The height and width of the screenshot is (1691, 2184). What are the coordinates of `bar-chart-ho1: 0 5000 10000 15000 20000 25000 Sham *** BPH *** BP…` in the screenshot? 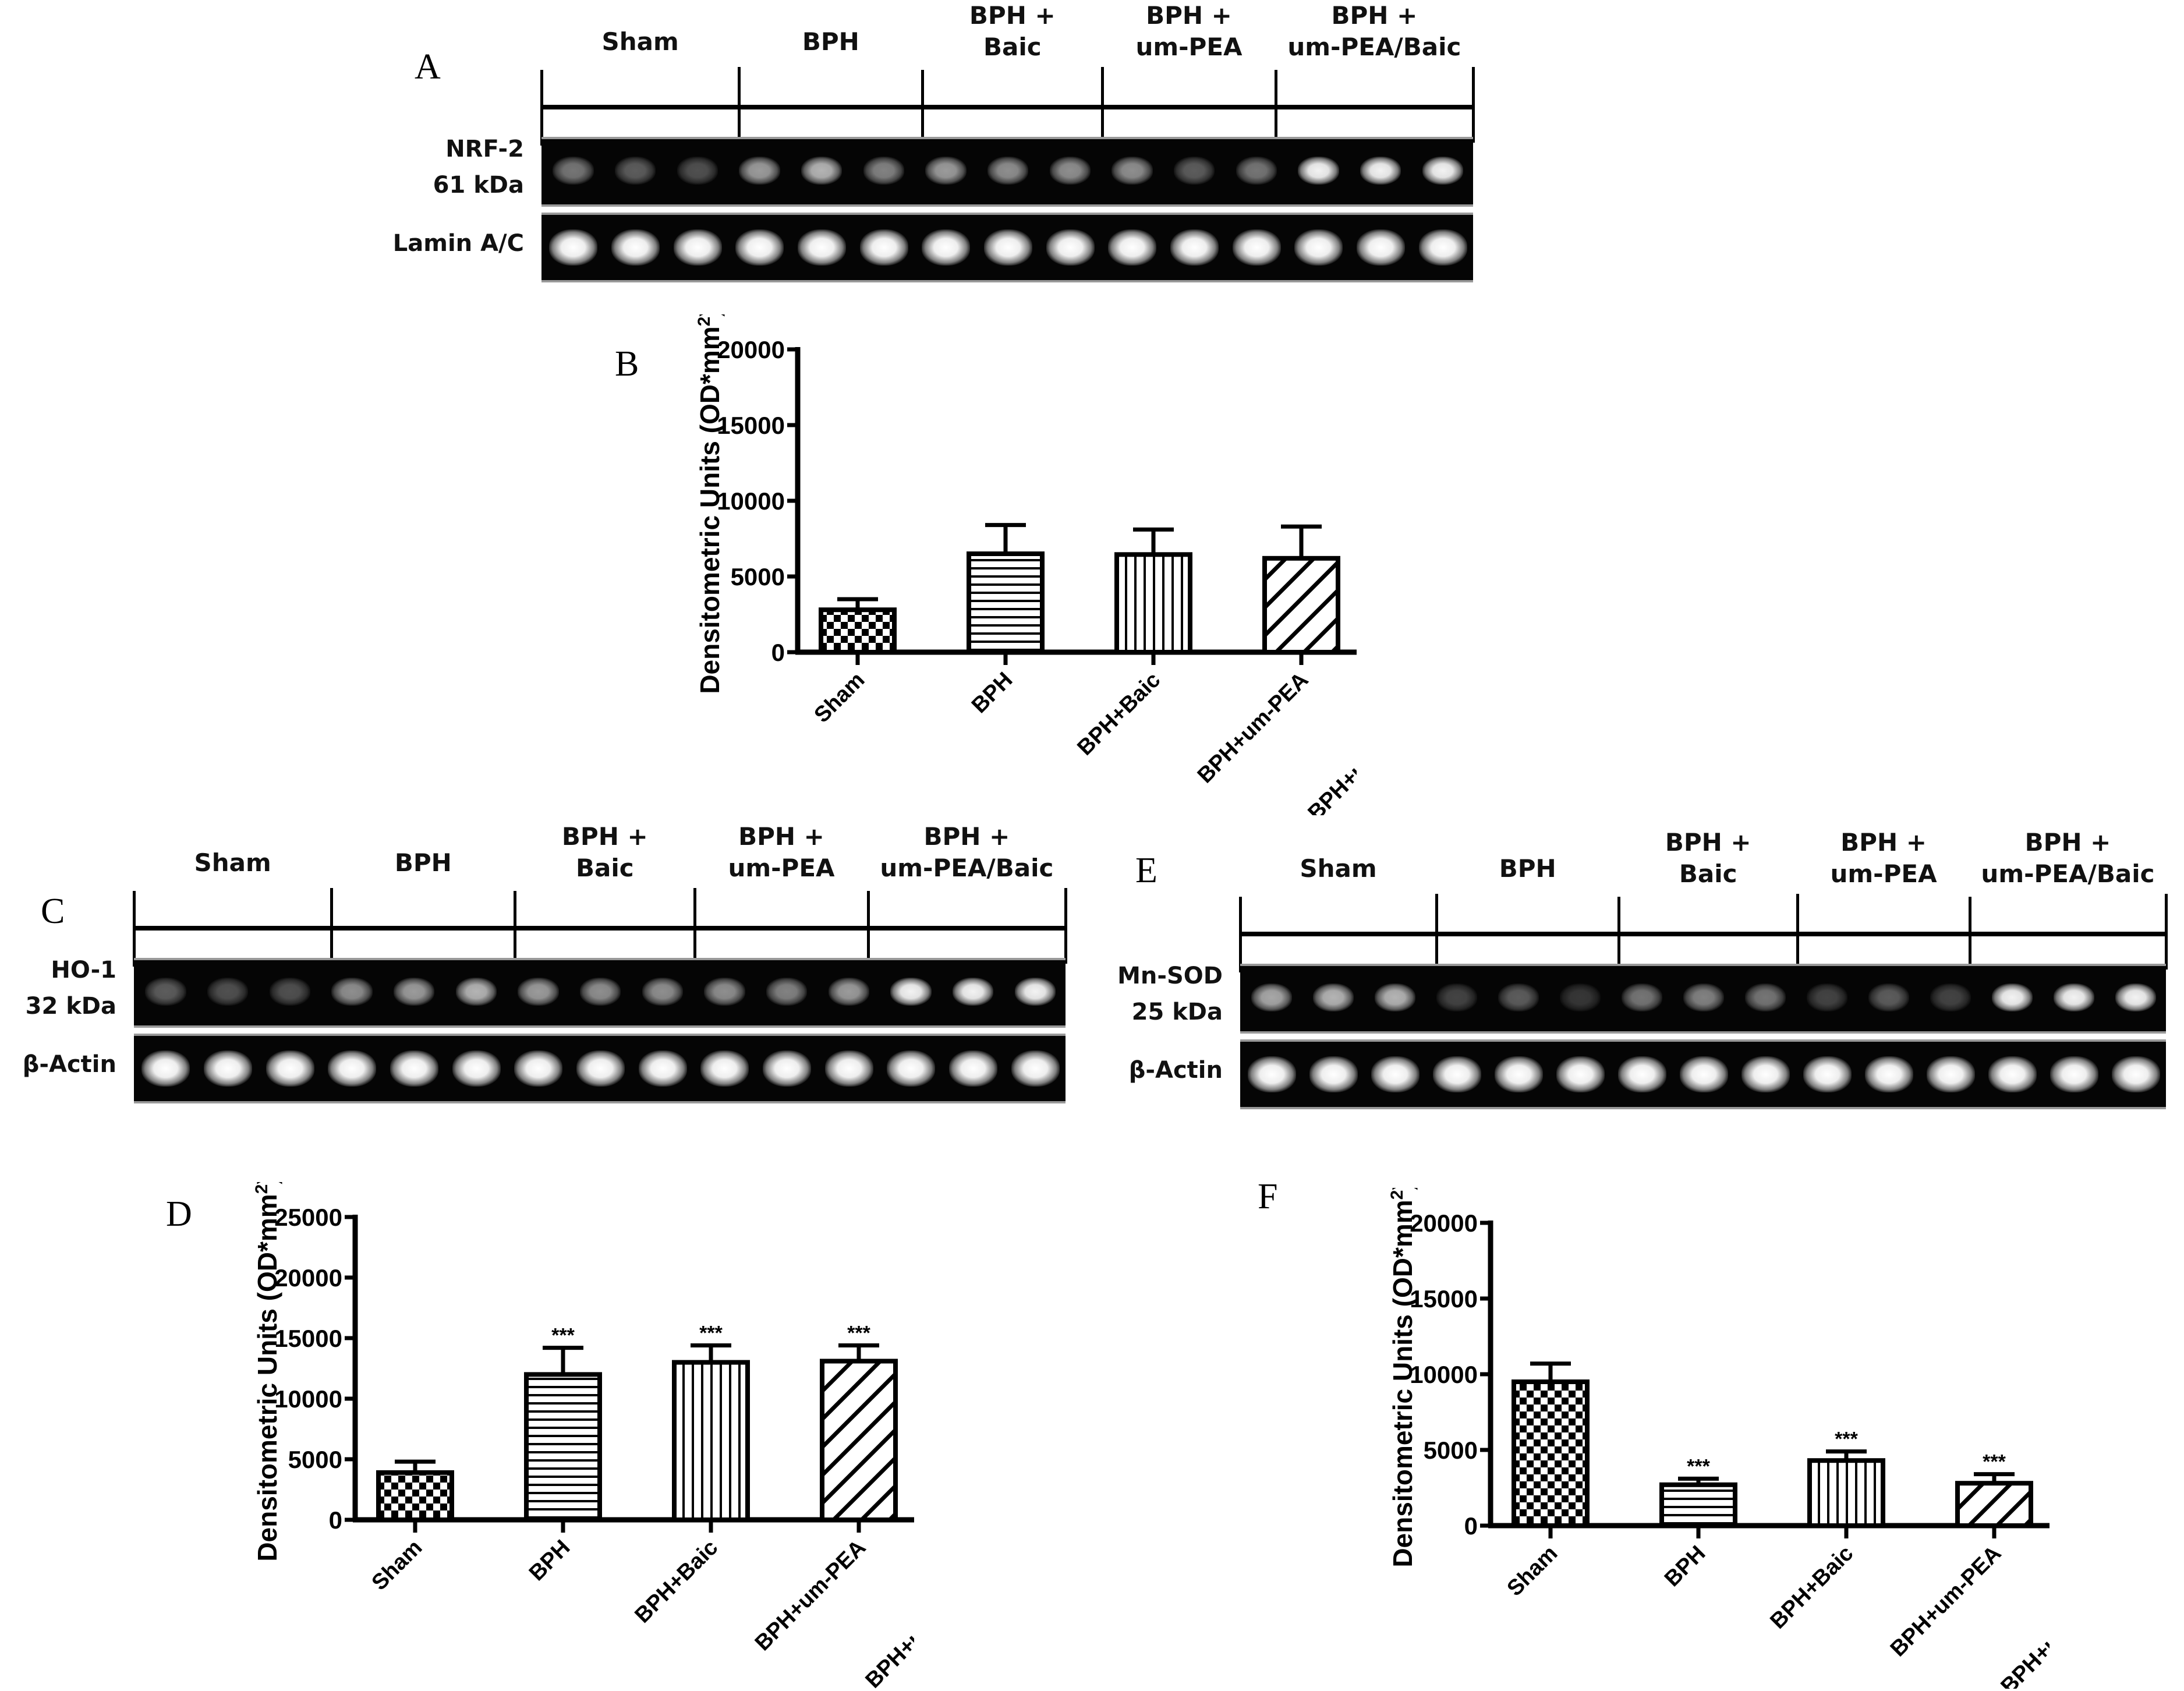 It's located at (583, 1435).